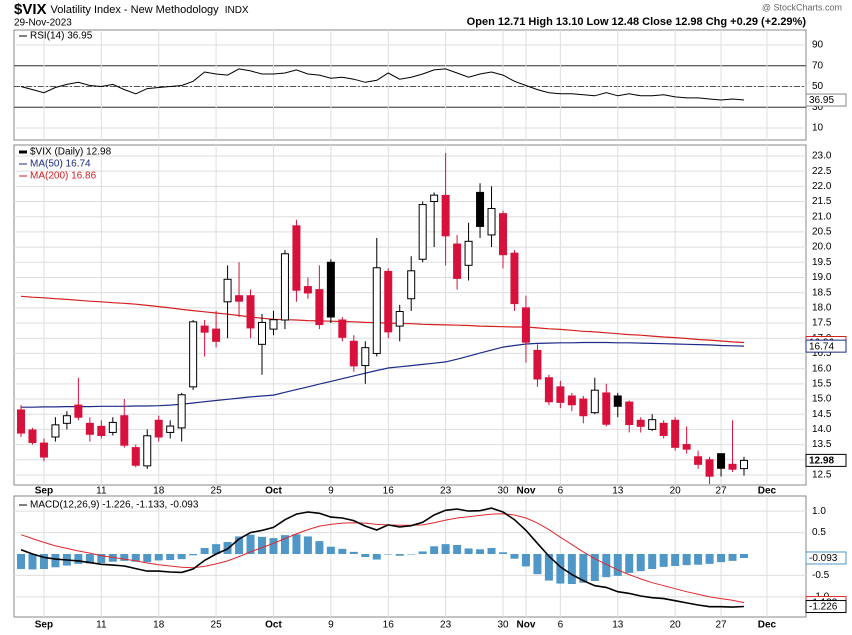 This screenshot has width=852, height=635. I want to click on value-box, so click(826, 100).